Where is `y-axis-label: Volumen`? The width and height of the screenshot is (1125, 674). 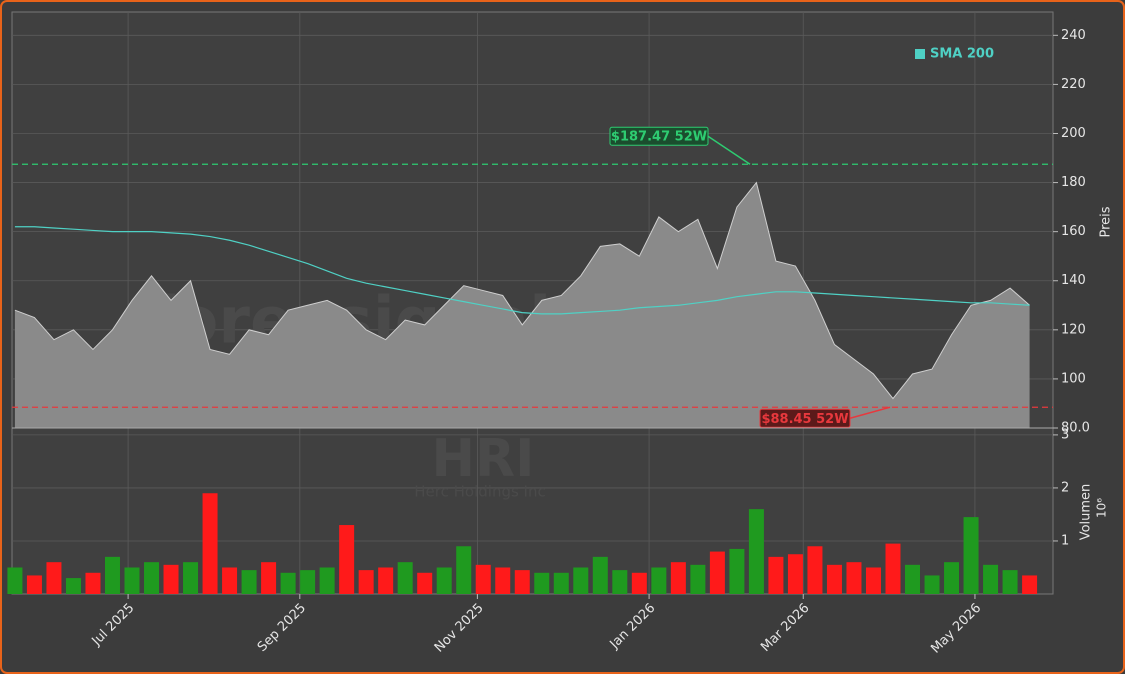
y-axis-label: Volumen is located at coordinates (1086, 512).